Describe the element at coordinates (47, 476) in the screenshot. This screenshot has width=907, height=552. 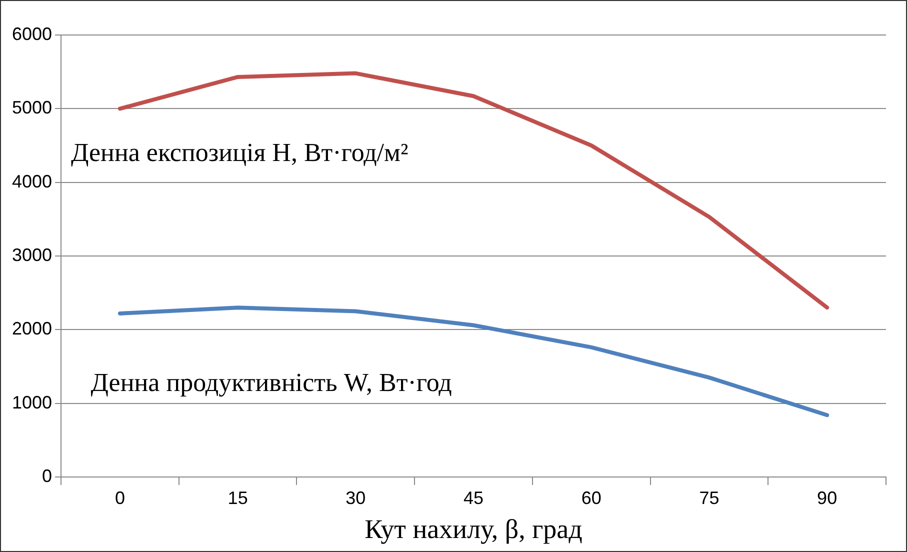
I see `y-tick-label: 0` at that location.